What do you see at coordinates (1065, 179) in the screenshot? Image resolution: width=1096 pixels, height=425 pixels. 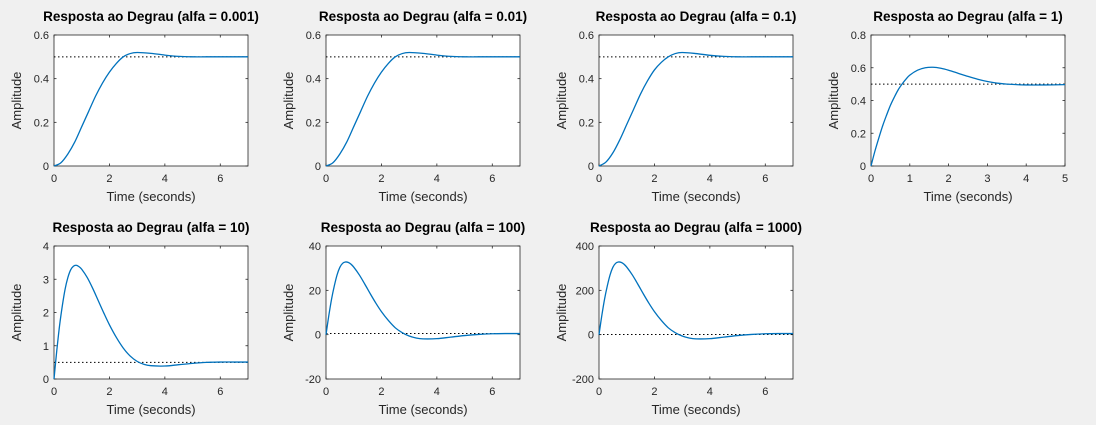 I see `x-tick-label: 5` at bounding box center [1065, 179].